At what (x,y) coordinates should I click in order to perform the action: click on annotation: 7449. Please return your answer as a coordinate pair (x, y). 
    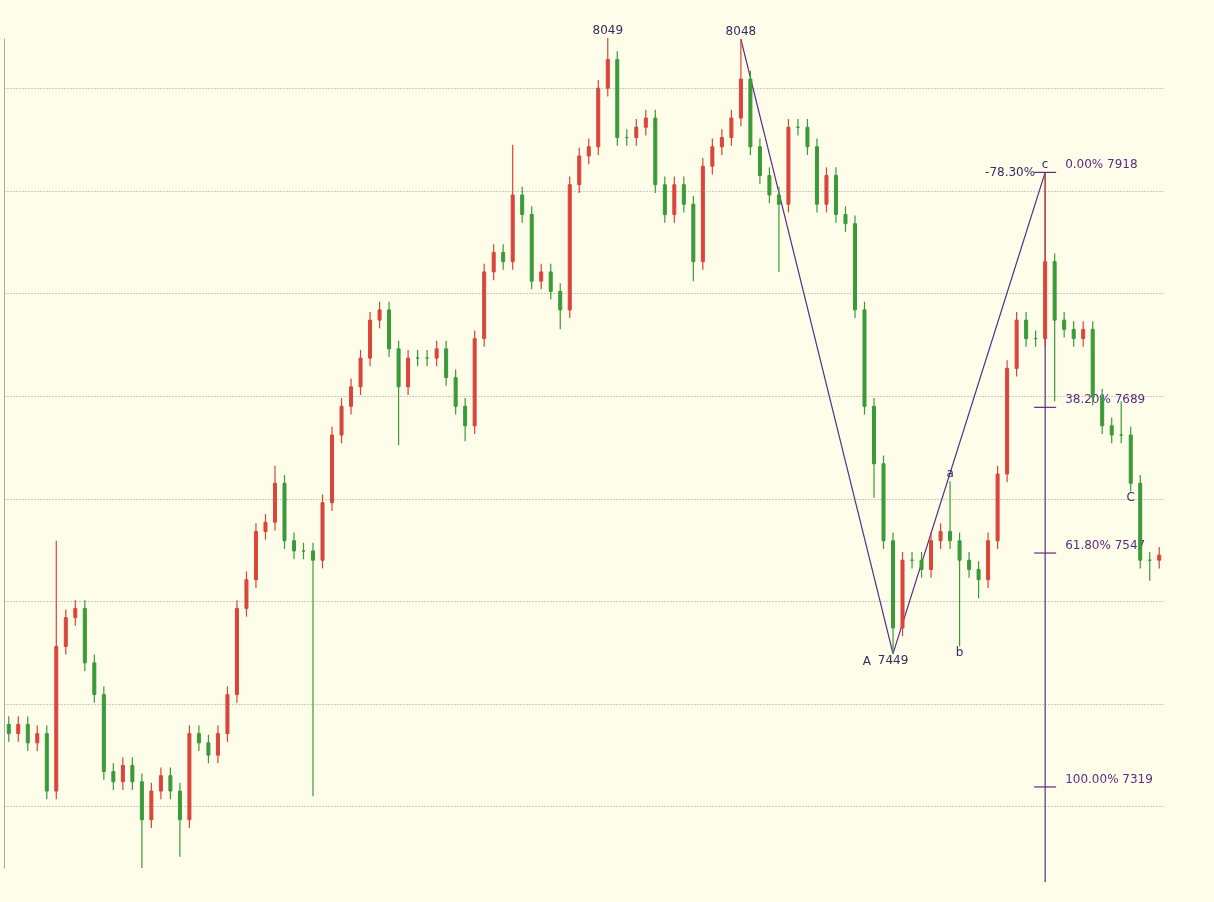
    Looking at the image, I should click on (893, 659).